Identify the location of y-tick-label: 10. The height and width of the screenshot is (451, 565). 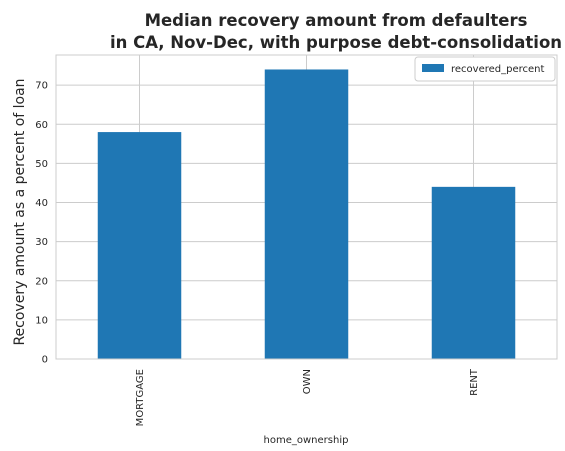
(41, 320).